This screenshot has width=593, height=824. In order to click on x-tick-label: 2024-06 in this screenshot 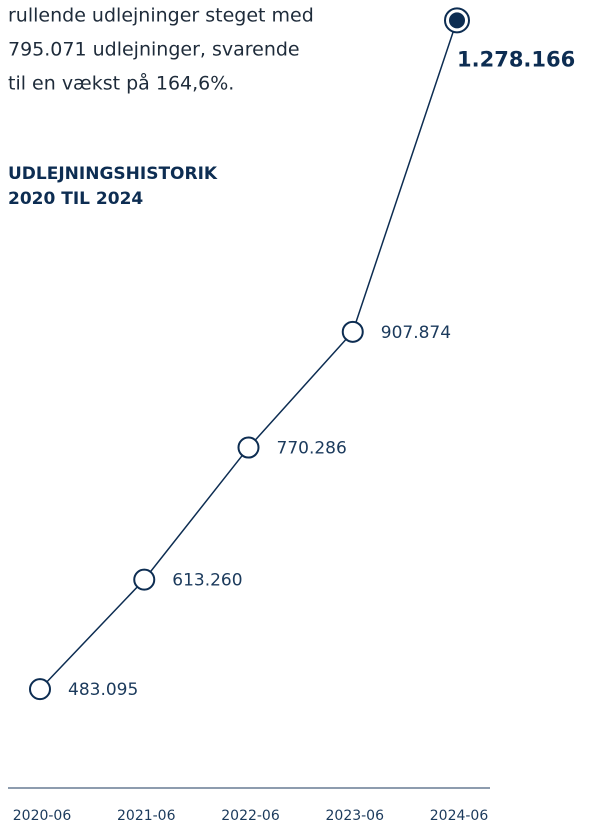, I will do `click(459, 816)`.